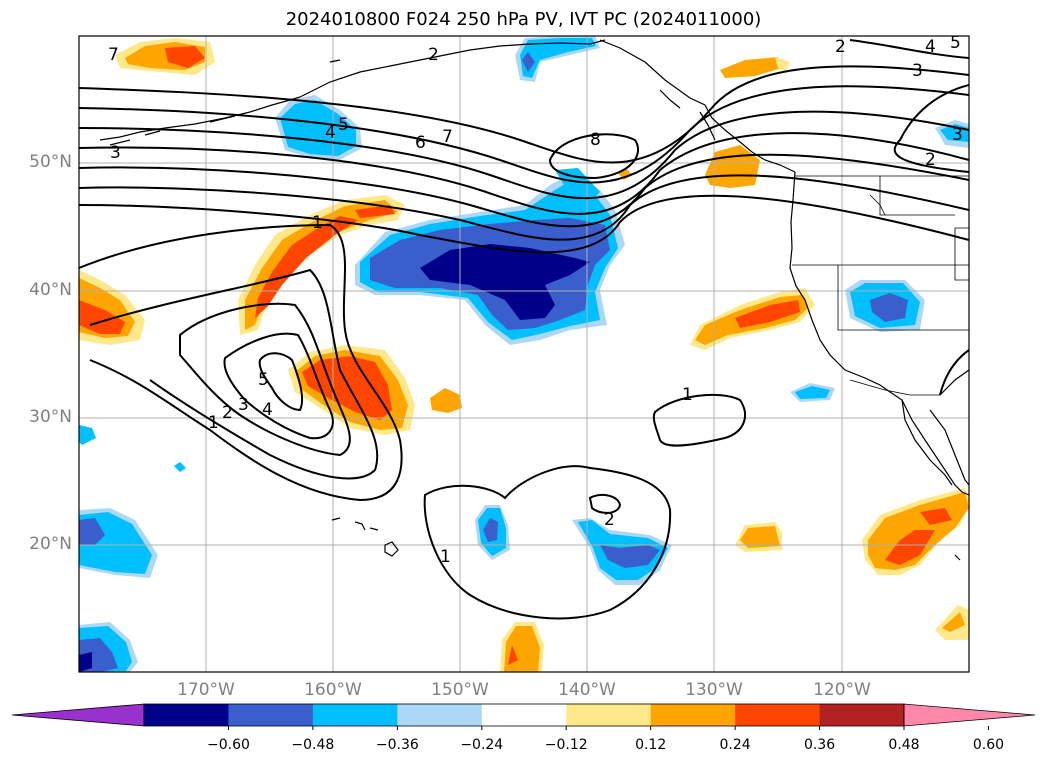 The height and width of the screenshot is (765, 1047). I want to click on colorbar-tick-label: −0.48, so click(313, 745).